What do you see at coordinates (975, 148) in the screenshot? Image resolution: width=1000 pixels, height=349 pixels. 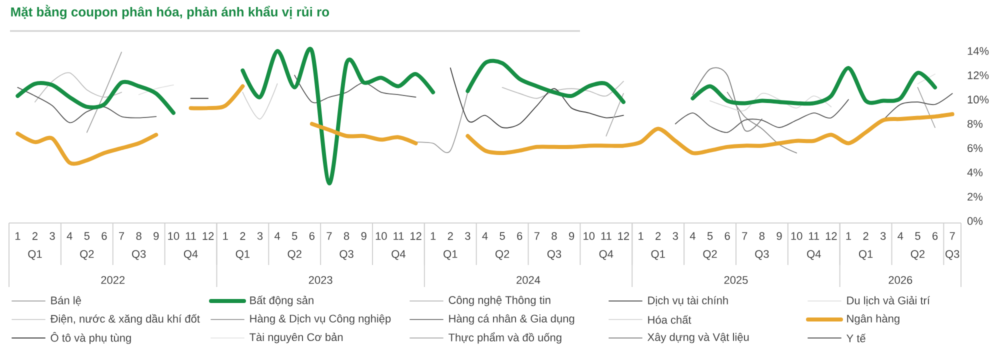 I see `y-tick-label: 6%` at bounding box center [975, 148].